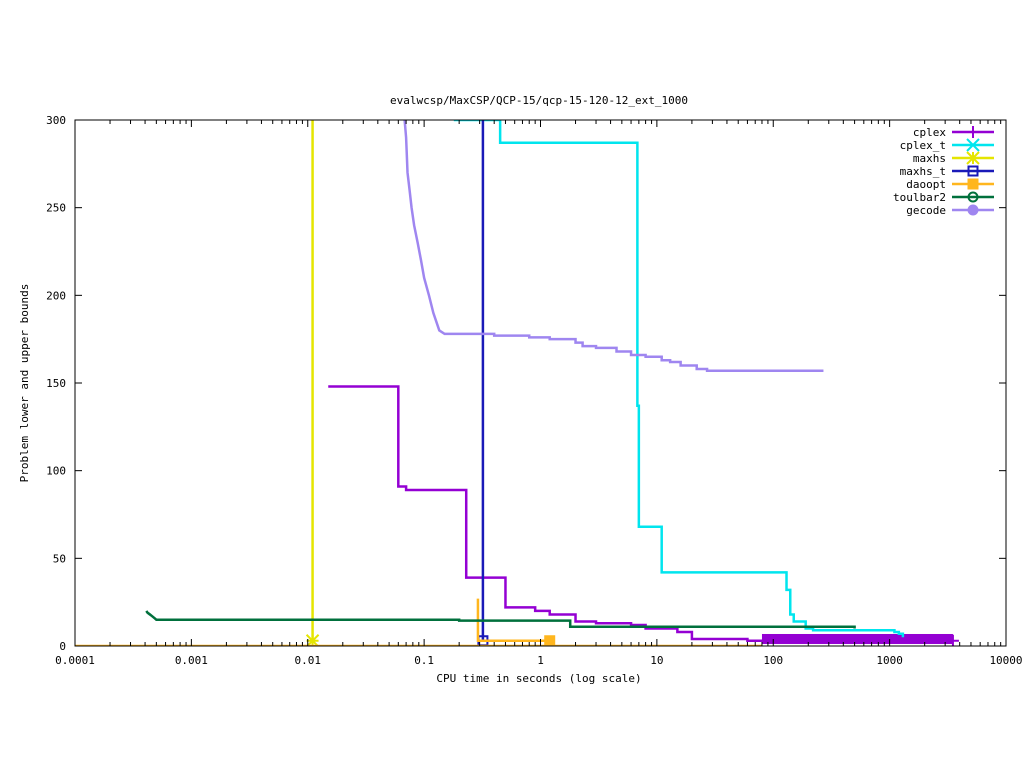 This screenshot has width=1024, height=768. What do you see at coordinates (308, 660) in the screenshot?
I see `x-tick-label: 0.01` at bounding box center [308, 660].